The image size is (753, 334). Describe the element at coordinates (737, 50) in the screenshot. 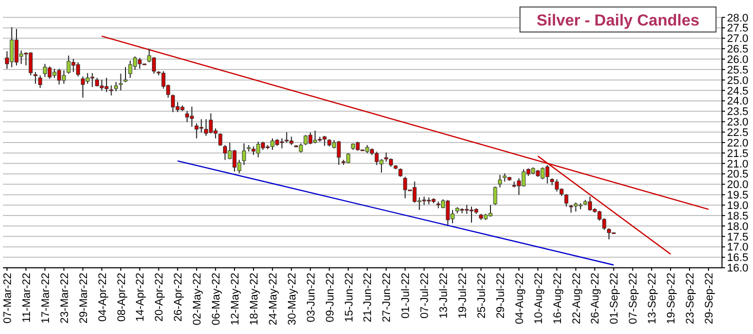

I see `y-tick-label: 26.5` at that location.